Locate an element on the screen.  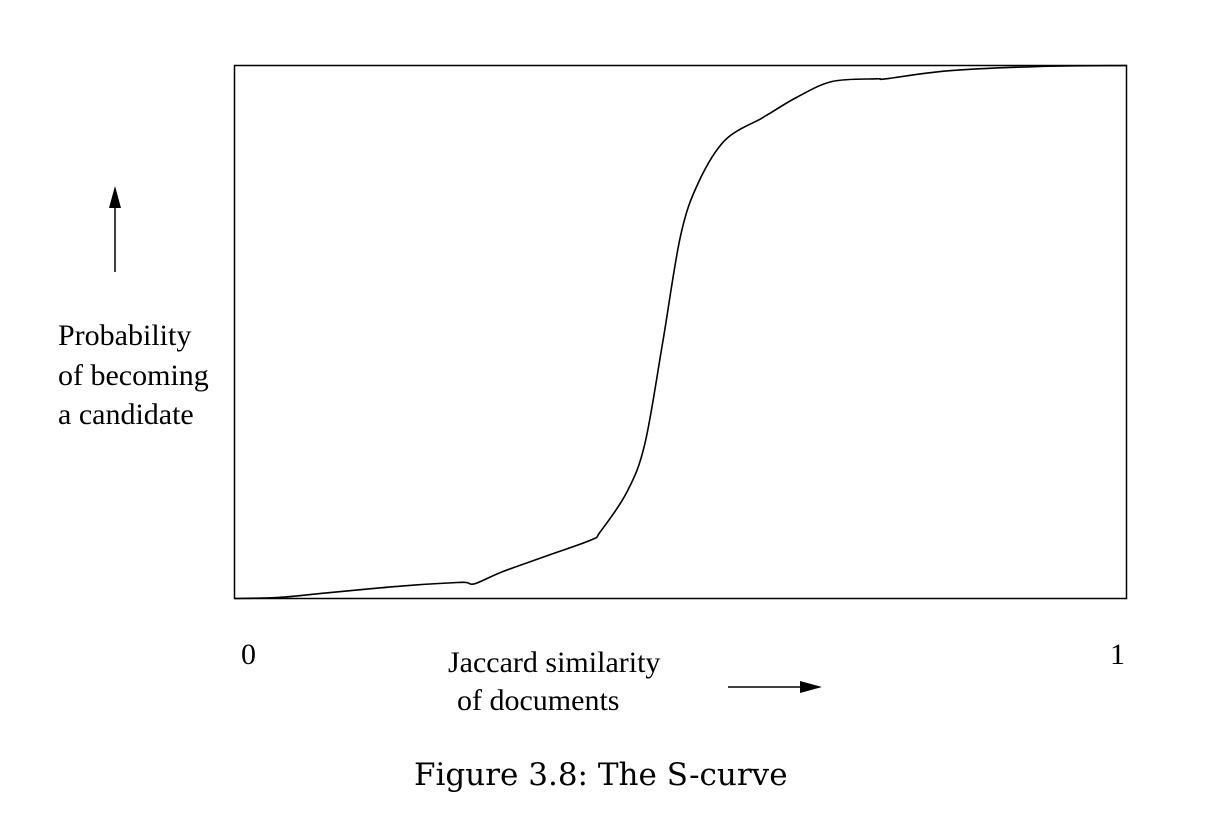
x-tick-label-1: 1 is located at coordinates (1117, 654).